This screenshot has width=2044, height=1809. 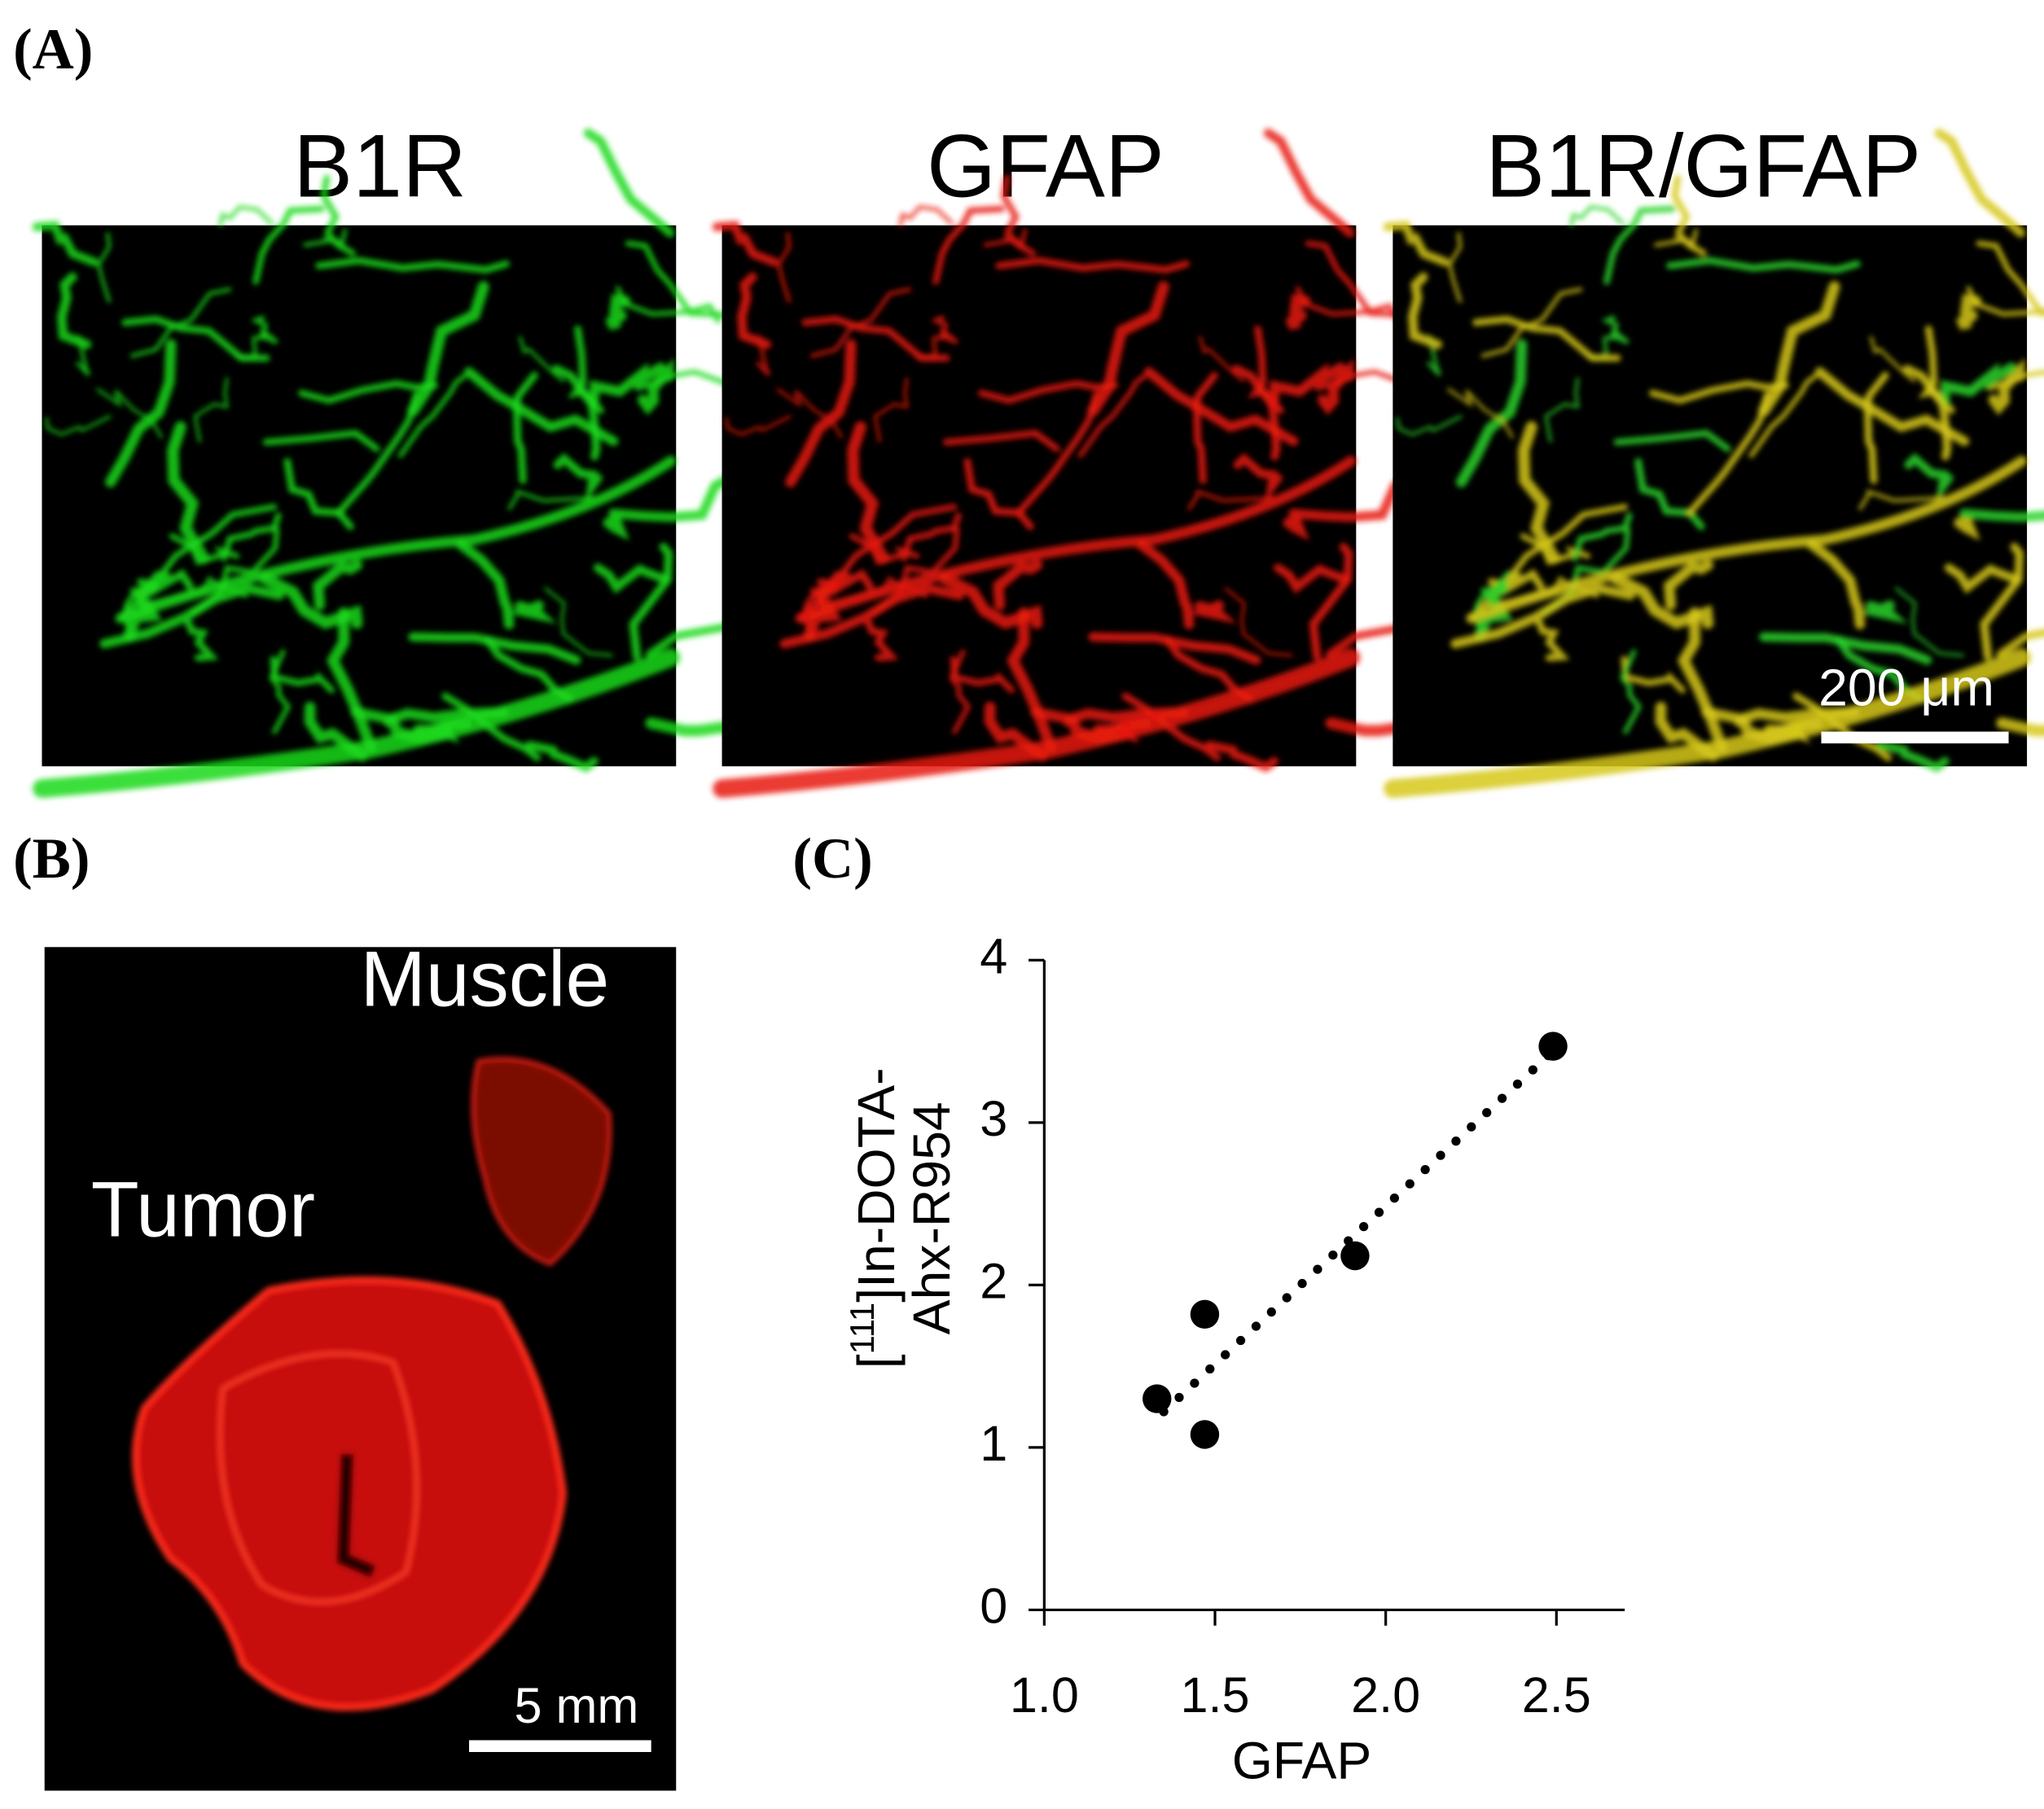 I want to click on y-tick-label: 4, so click(x=993, y=956).